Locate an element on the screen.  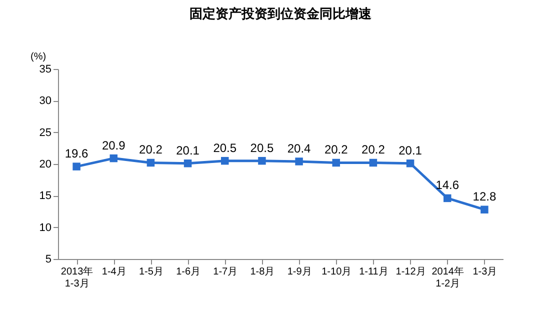
x-tick-label: 1-8月 is located at coordinates (262, 272).